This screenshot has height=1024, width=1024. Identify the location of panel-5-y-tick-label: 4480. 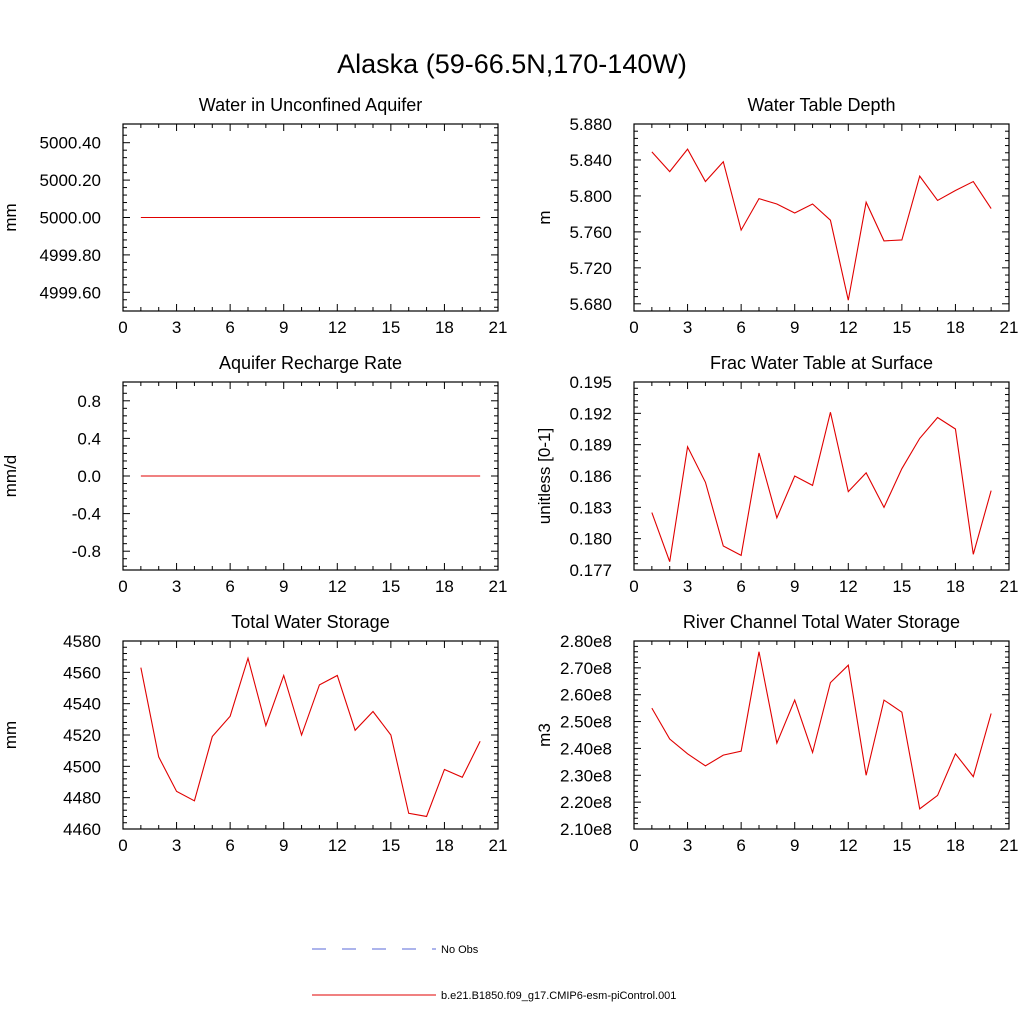
(82, 798).